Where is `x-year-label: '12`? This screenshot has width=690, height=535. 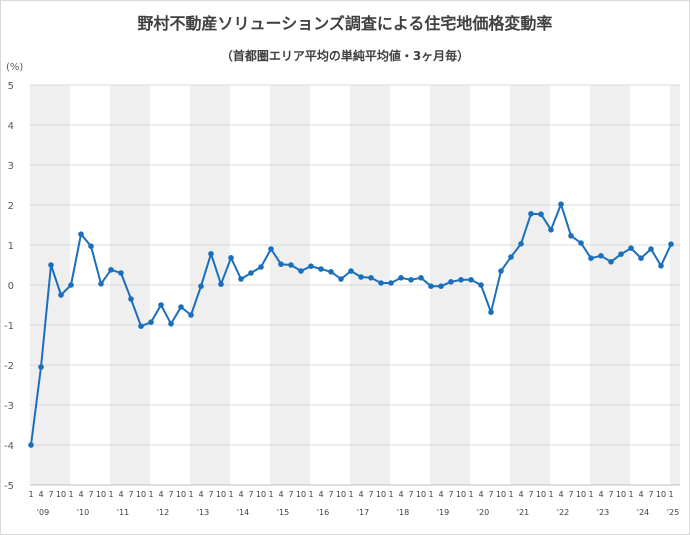
x-year-label: '12 is located at coordinates (163, 512).